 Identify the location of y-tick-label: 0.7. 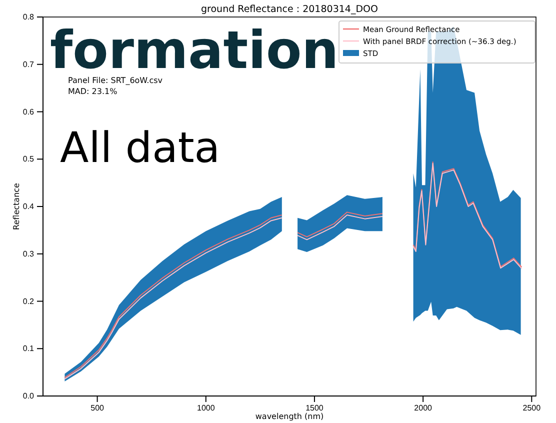
(28, 64).